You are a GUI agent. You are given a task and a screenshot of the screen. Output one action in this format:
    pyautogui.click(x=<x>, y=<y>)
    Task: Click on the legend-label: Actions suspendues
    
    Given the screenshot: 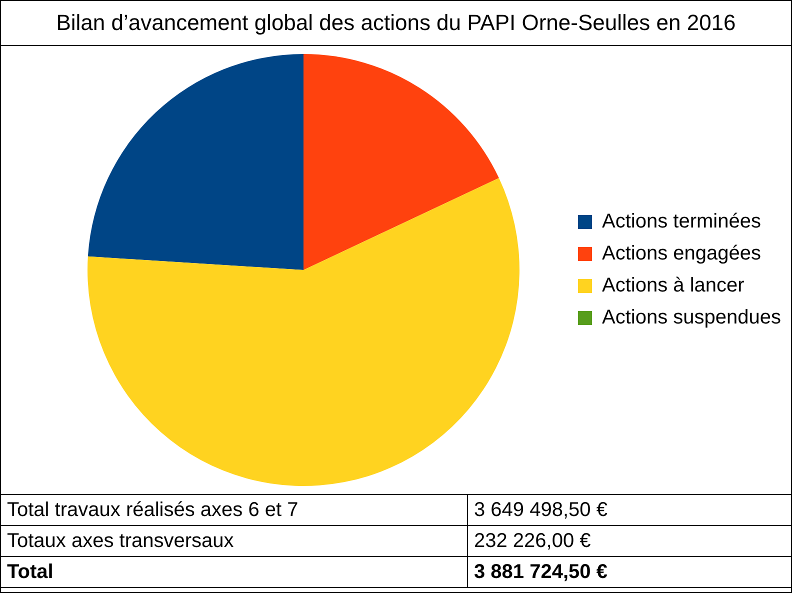 What is the action you would take?
    pyautogui.click(x=692, y=317)
    